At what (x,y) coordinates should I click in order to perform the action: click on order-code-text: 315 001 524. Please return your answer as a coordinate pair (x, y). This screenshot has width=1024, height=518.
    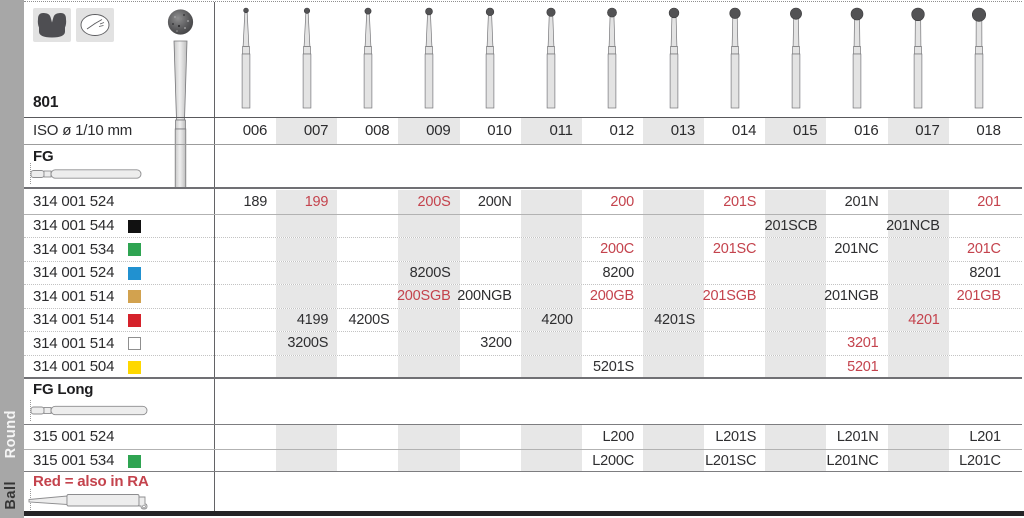
    Looking at the image, I should click on (74, 437).